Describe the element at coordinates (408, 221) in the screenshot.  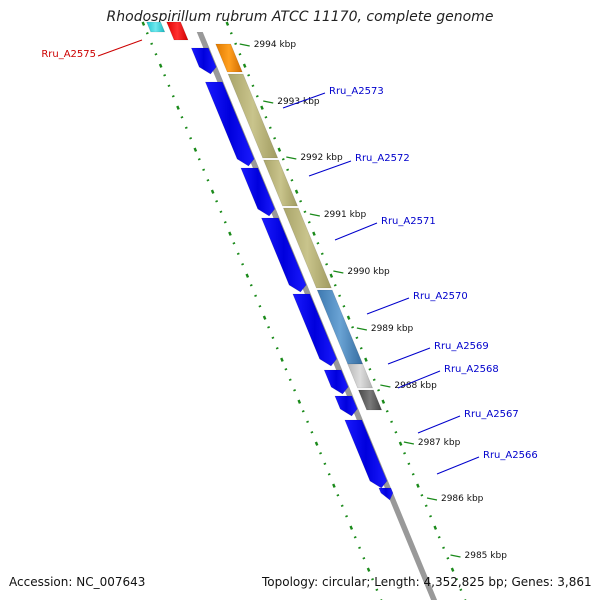
I see `gene-label: Rru_A2571` at that location.